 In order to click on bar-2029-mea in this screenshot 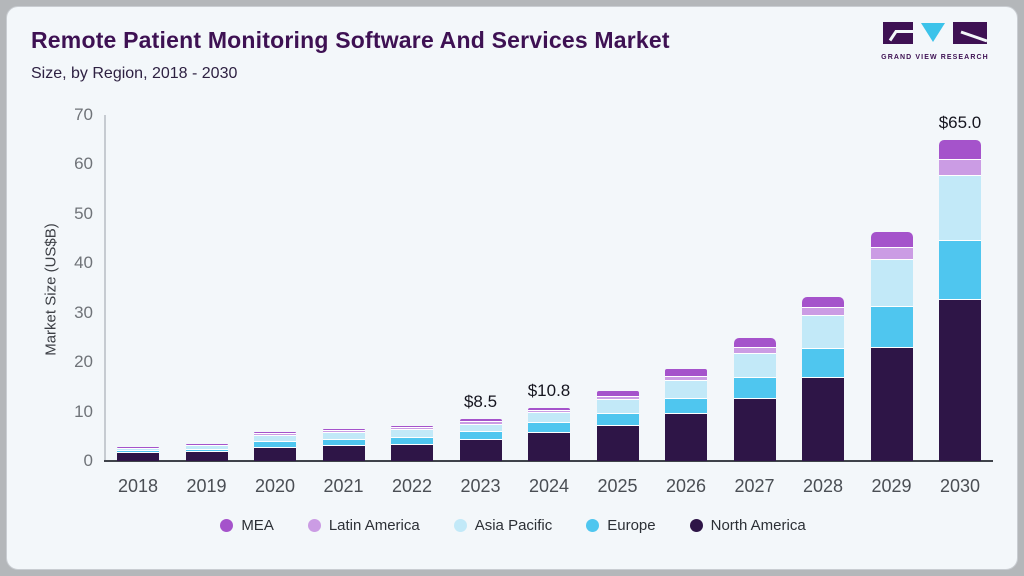, I will do `click(891, 239)`.